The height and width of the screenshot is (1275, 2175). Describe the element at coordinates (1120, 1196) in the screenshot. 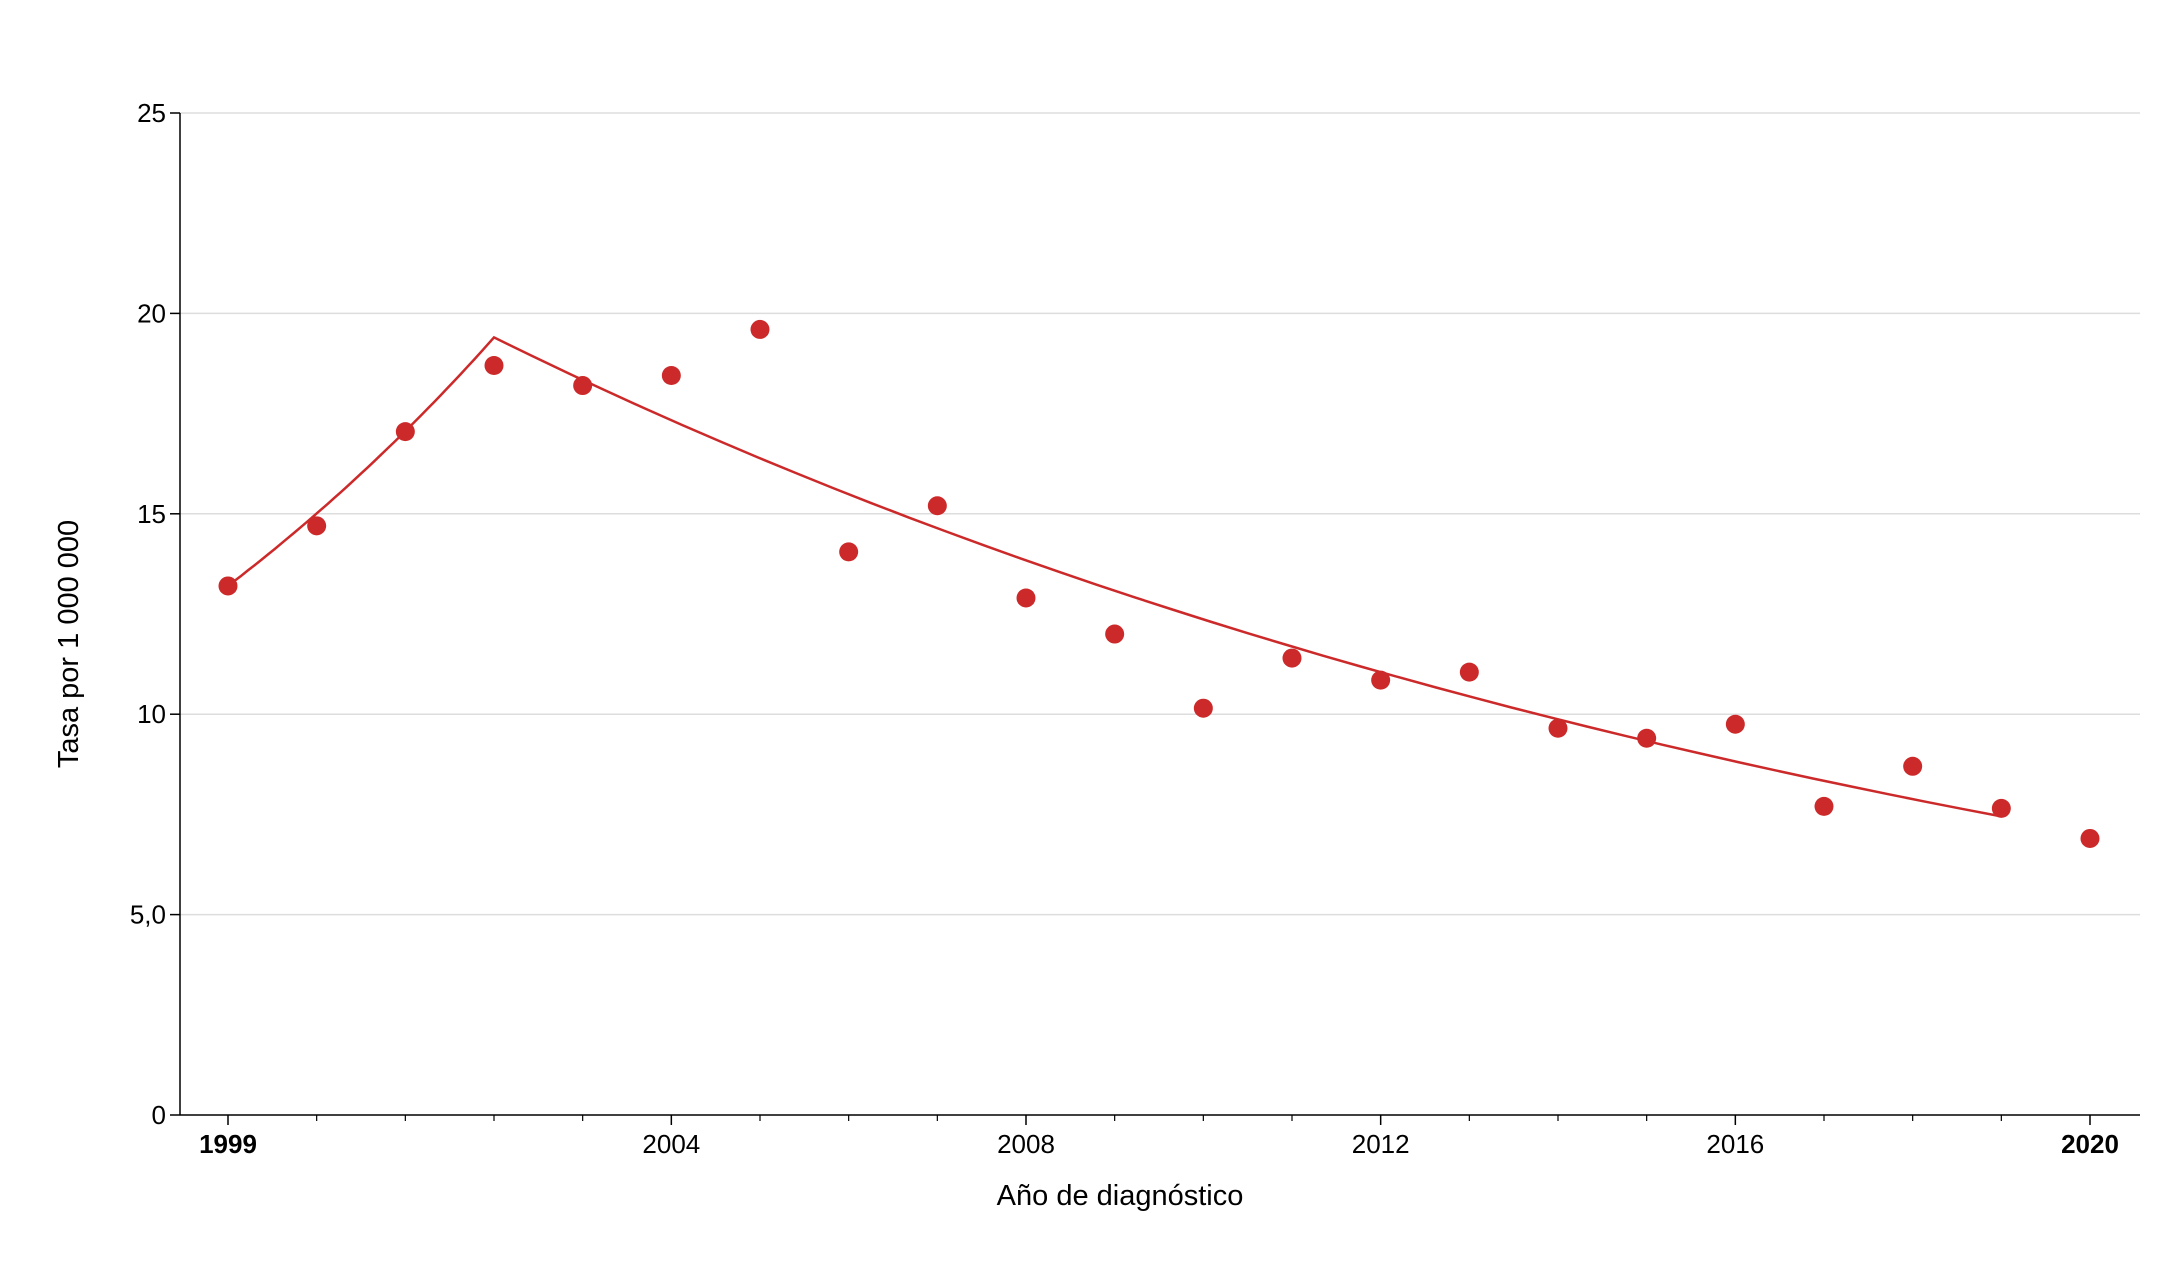

I see `x-axis-title: Año de diagnóstico` at that location.